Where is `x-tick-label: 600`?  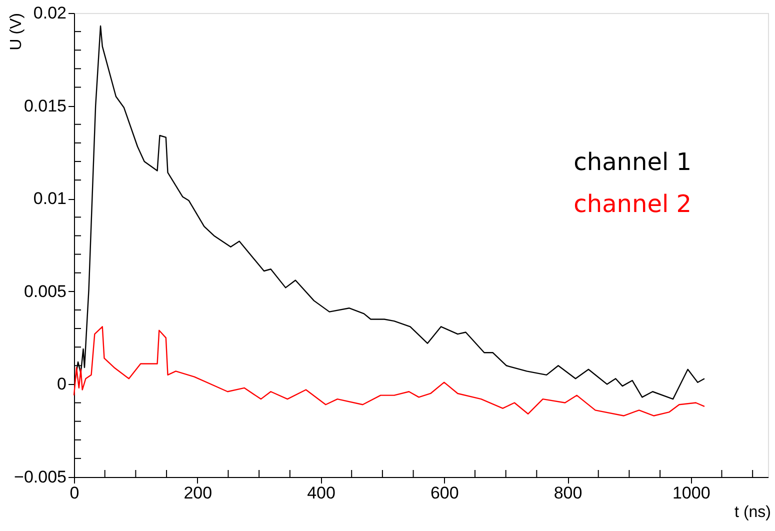 x-tick-label: 600 is located at coordinates (444, 493).